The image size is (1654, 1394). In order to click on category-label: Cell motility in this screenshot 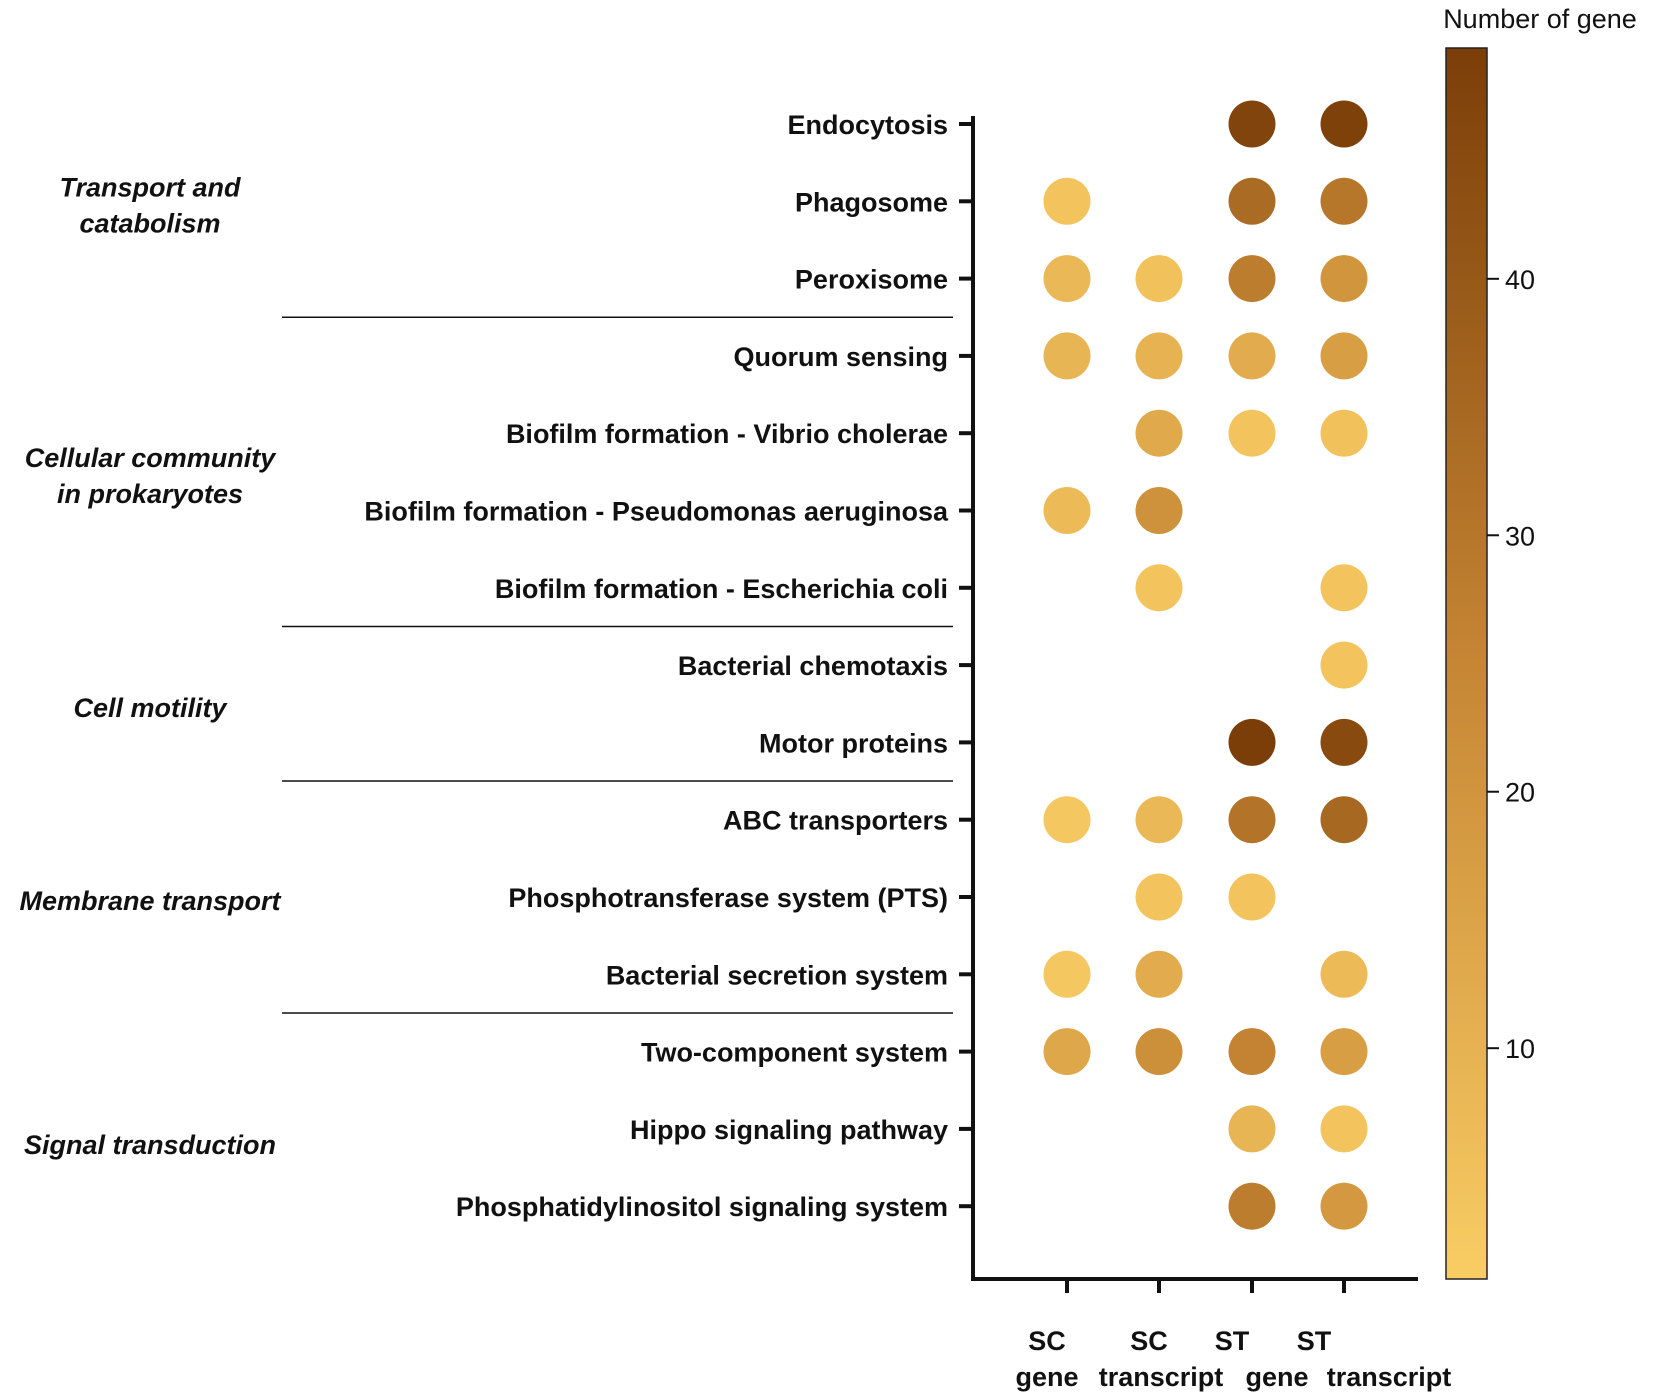, I will do `click(150, 708)`.